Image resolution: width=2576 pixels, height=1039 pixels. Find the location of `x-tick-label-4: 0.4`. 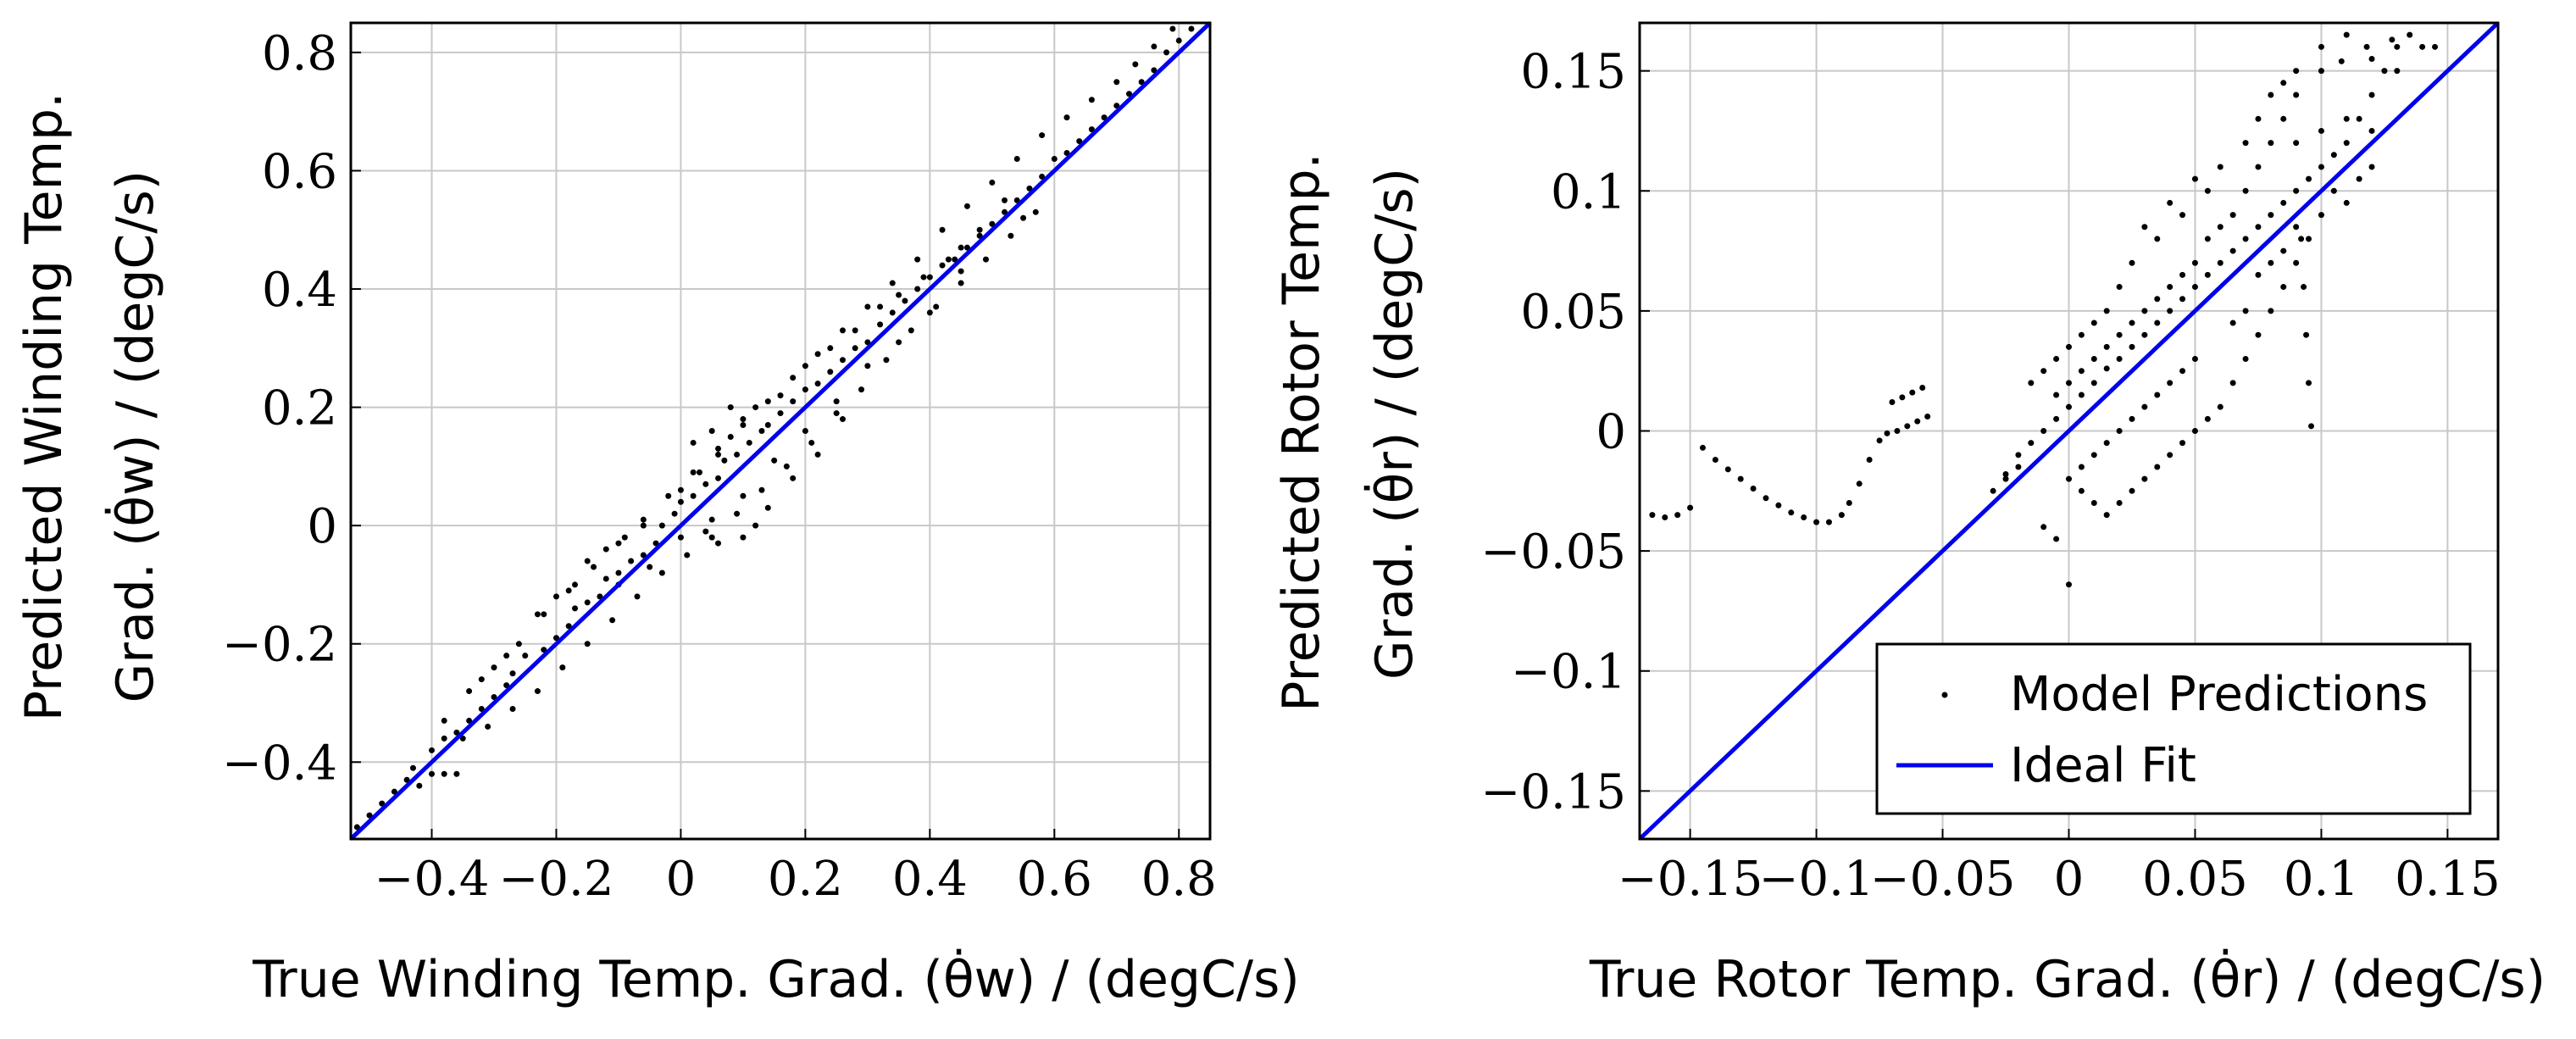

x-tick-label-4: 0.4 is located at coordinates (930, 879).